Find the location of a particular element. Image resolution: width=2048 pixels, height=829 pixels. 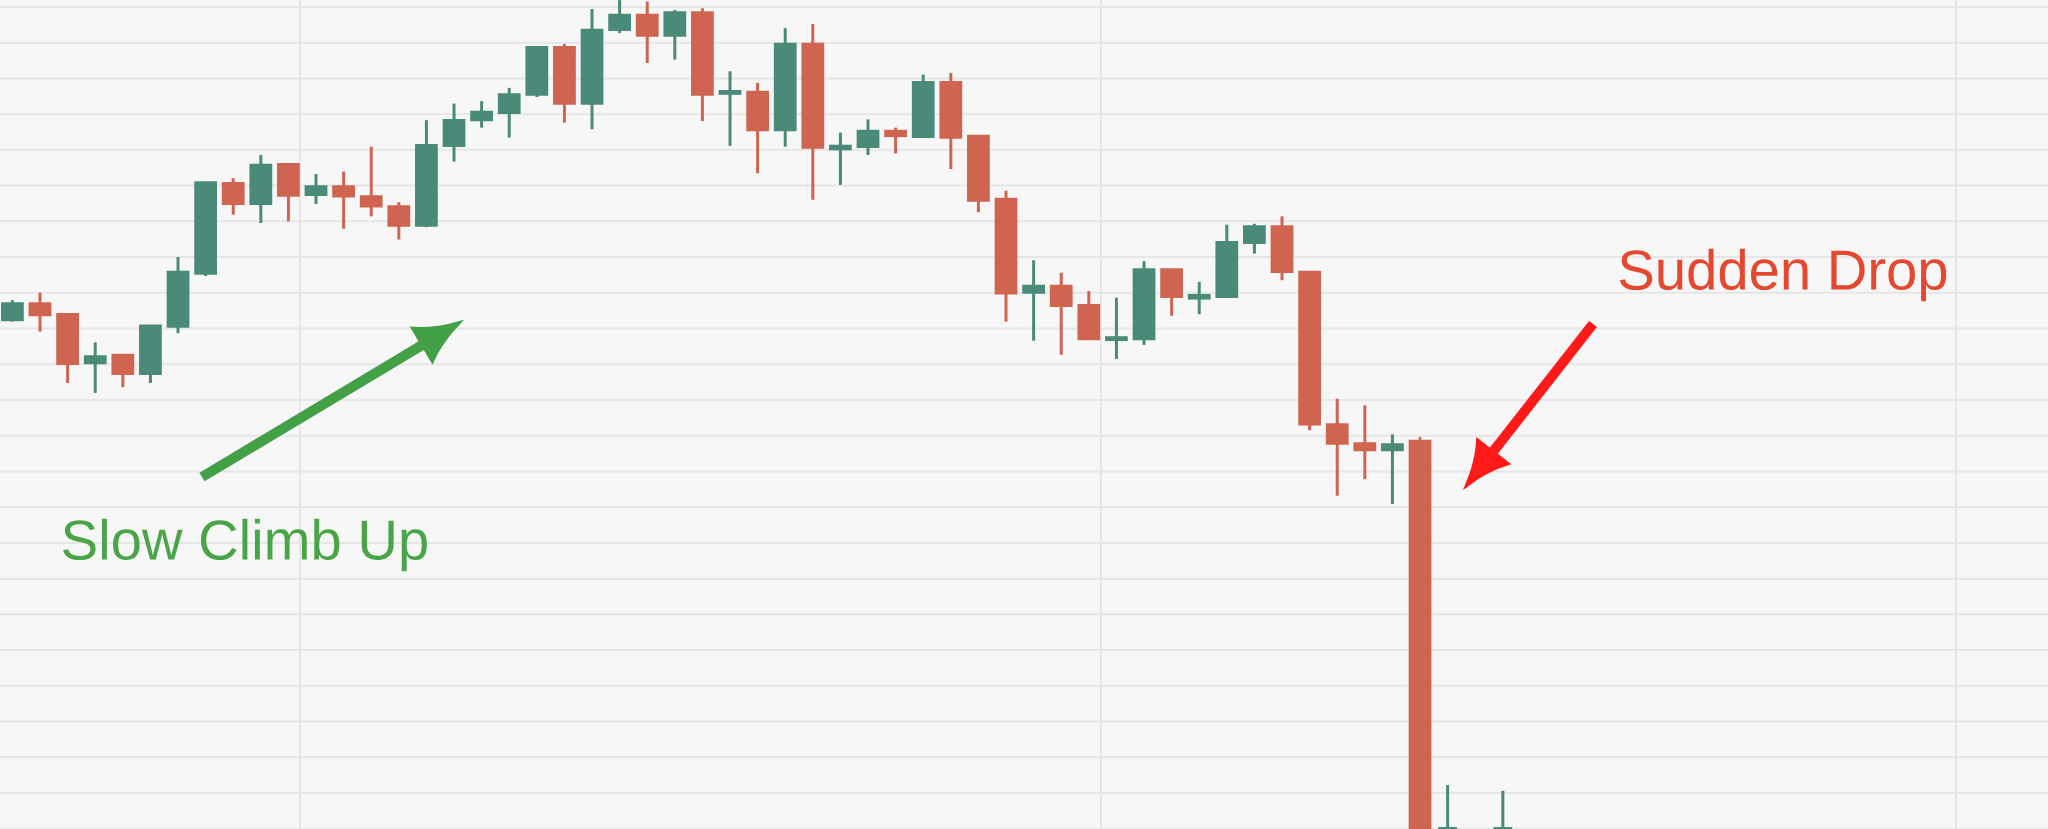

annotation: Slow Climb Up is located at coordinates (245, 545).